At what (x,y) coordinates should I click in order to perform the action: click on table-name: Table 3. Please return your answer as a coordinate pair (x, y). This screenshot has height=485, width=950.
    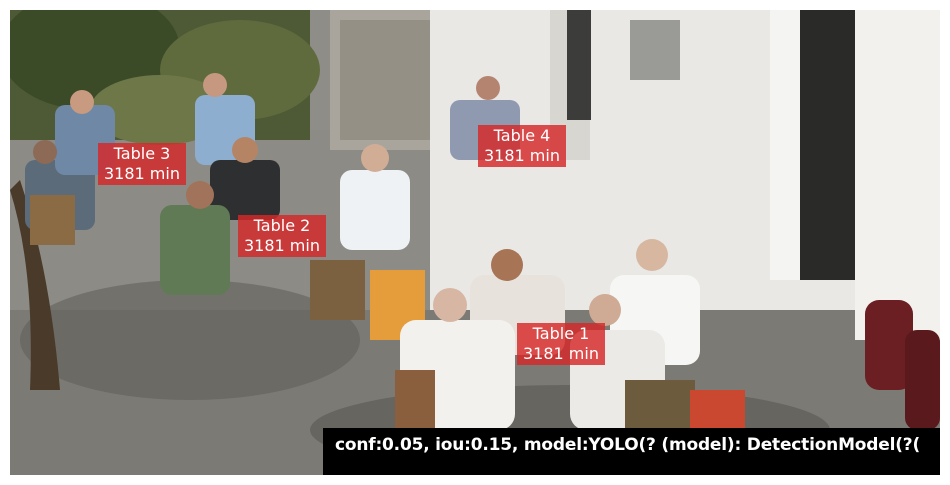
    Looking at the image, I should click on (142, 153).